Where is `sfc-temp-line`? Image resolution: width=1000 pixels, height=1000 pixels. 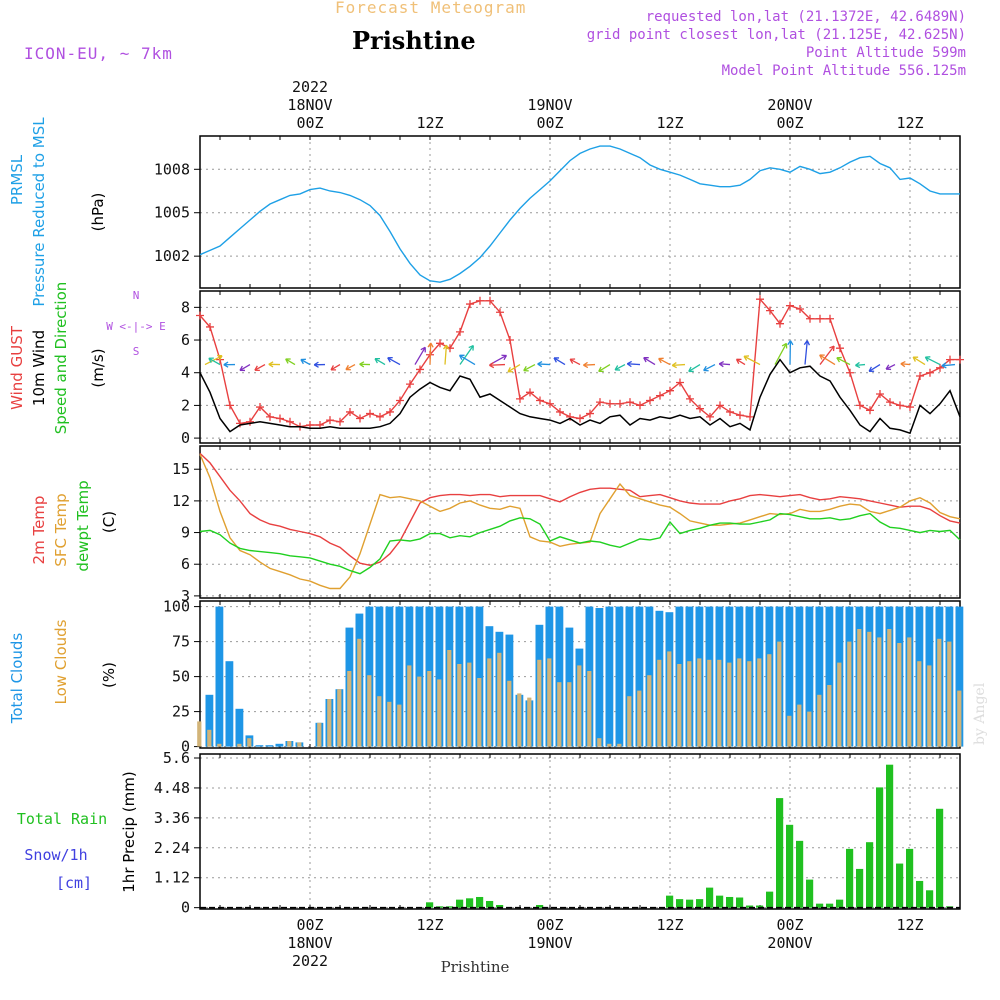 sfc-temp-line is located at coordinates (580, 522).